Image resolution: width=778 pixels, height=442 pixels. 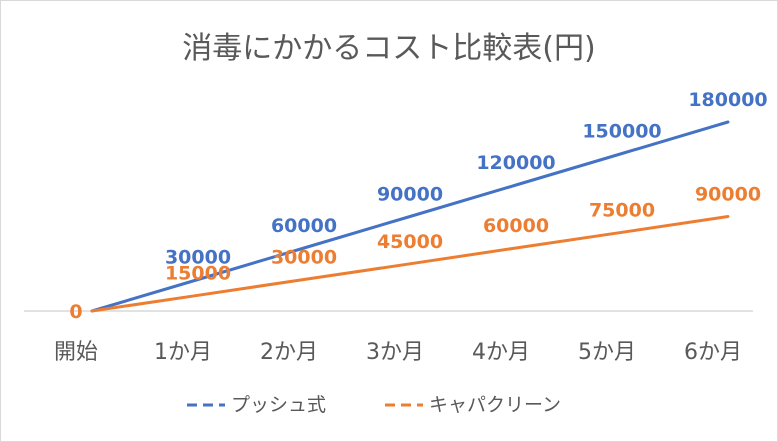 I want to click on x-axis-ticks: 開始 1か月 2か月 3か月 4か月 5か月 6か月, so click(x=398, y=352).